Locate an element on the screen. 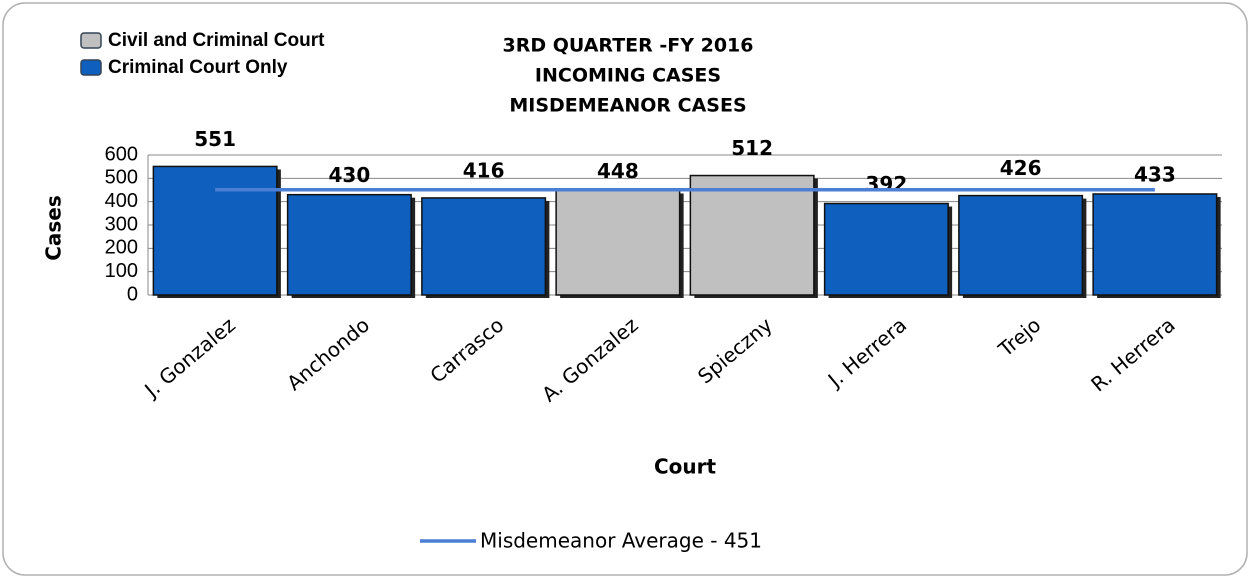  y-tick-label: 100 is located at coordinates (121, 271).